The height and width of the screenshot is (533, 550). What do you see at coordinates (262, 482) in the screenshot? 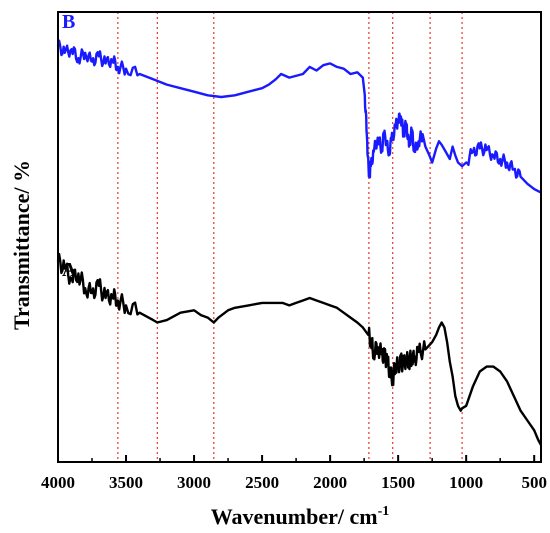
I see `x-tick-label: 2500` at bounding box center [262, 482].